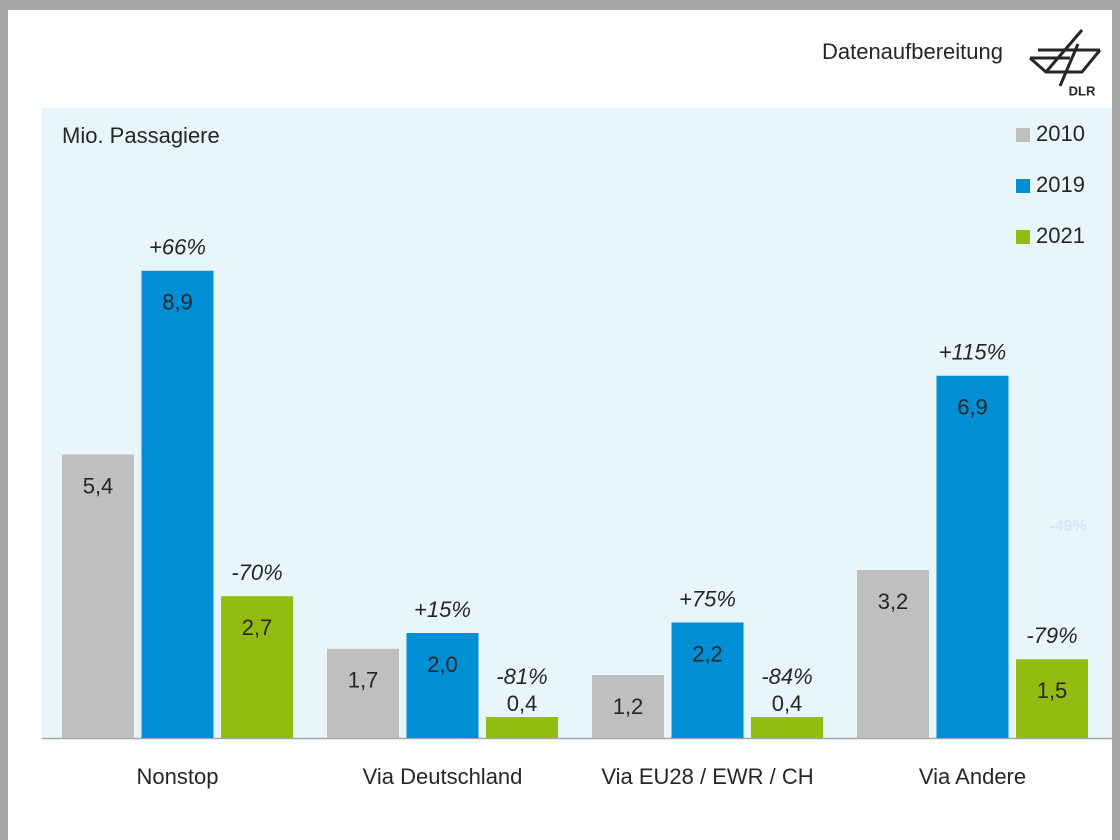  Describe the element at coordinates (972, 776) in the screenshot. I see `x-tick-label: Via Andere` at that location.